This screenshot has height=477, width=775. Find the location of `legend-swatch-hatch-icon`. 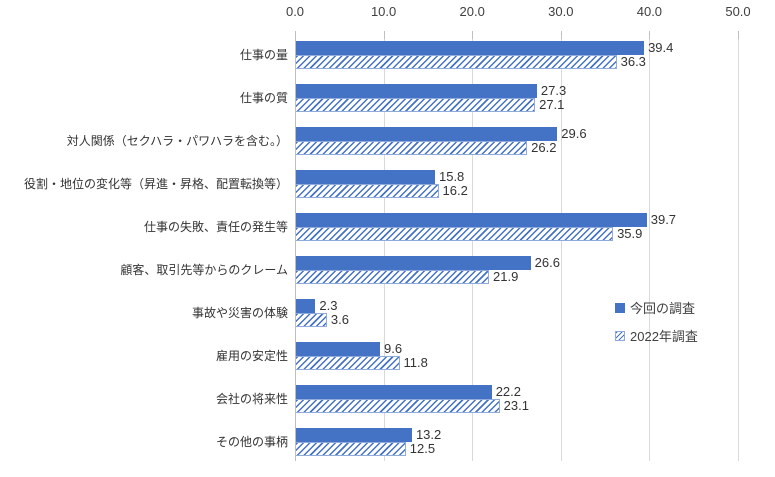

legend-swatch-hatch-icon is located at coordinates (620, 335).